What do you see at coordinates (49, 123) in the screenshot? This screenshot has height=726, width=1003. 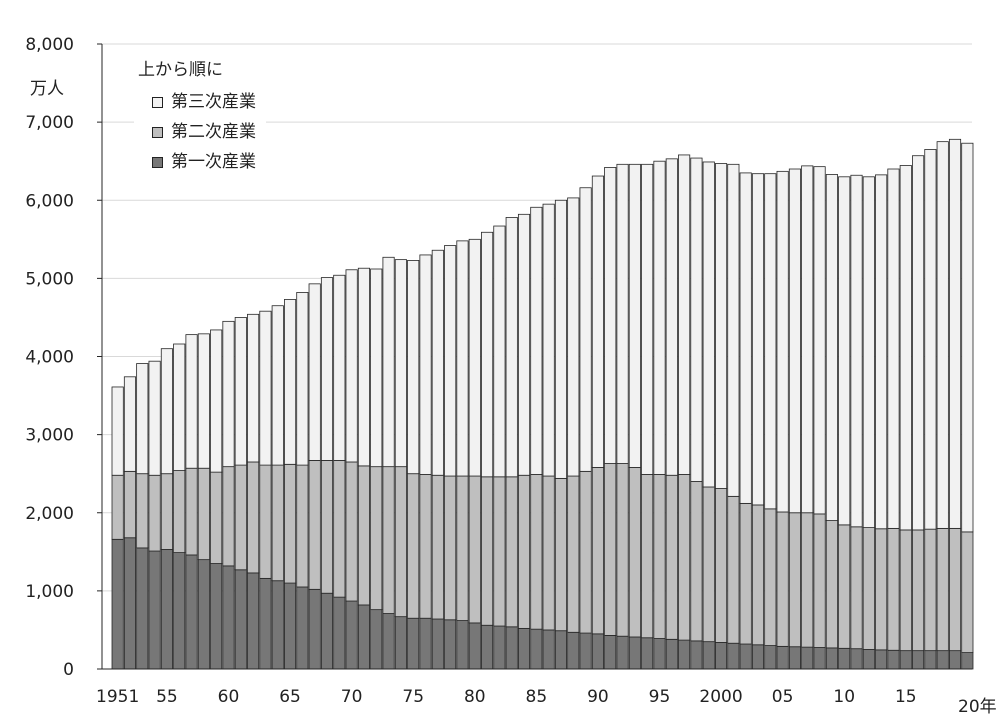 I see `y-tick-label: 7,000` at bounding box center [49, 123].